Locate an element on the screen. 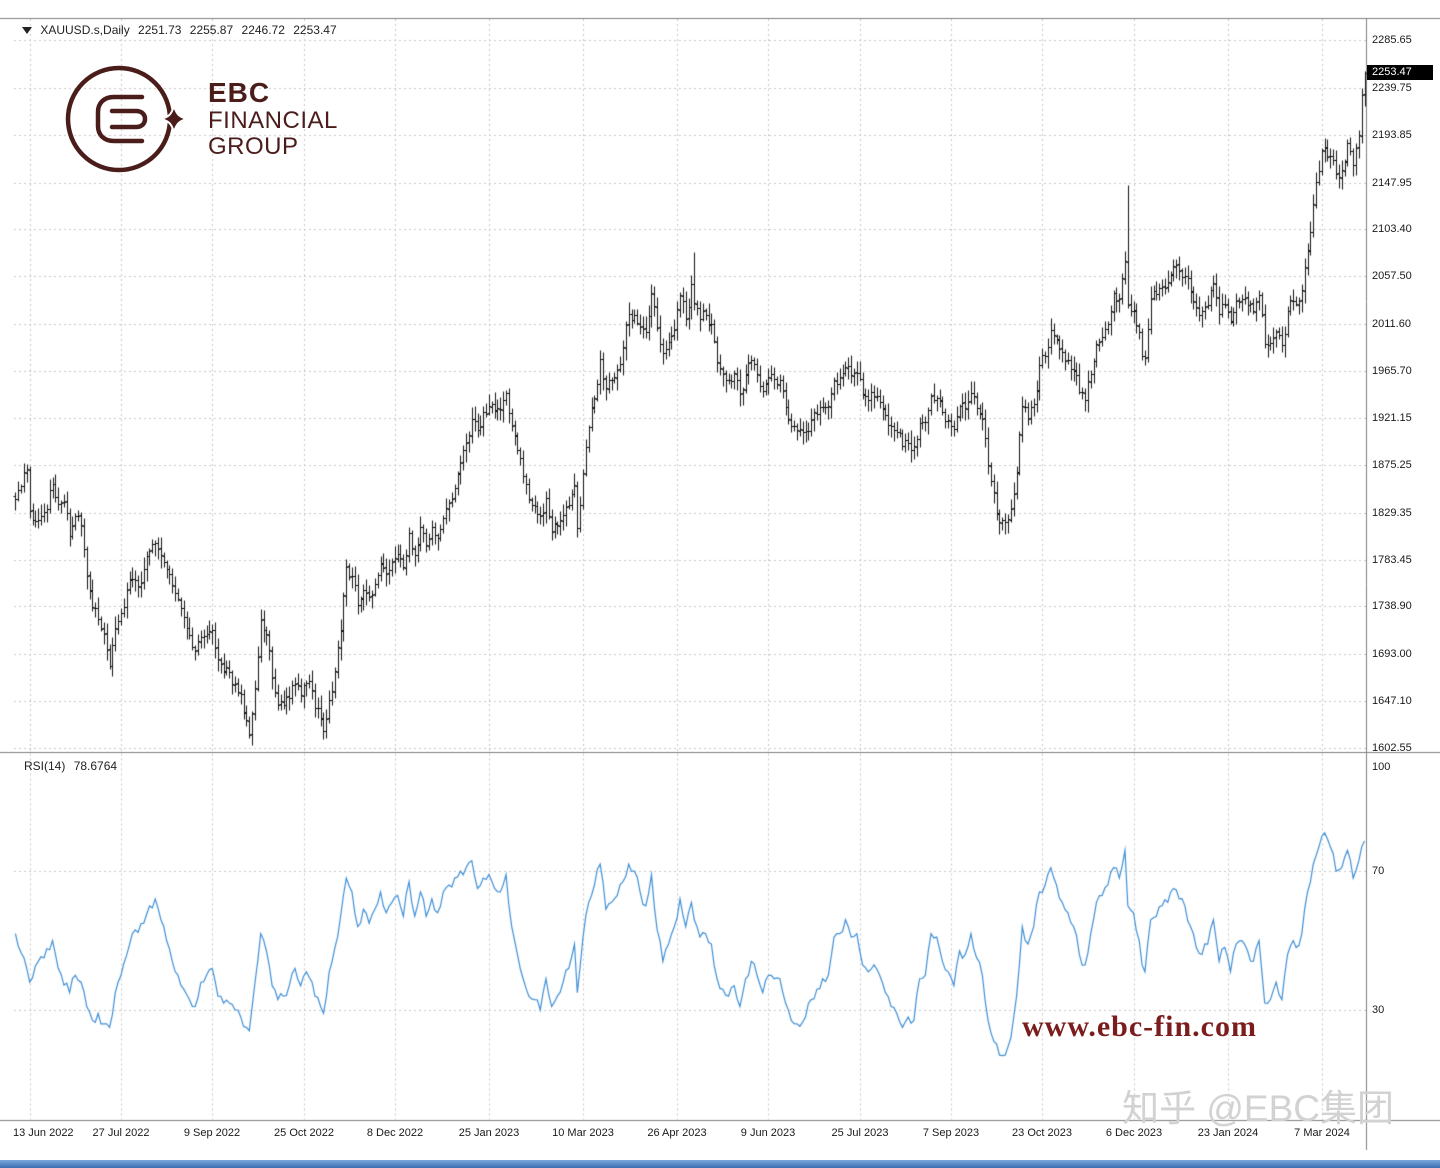  ebc-logo-icon is located at coordinates (128, 119).